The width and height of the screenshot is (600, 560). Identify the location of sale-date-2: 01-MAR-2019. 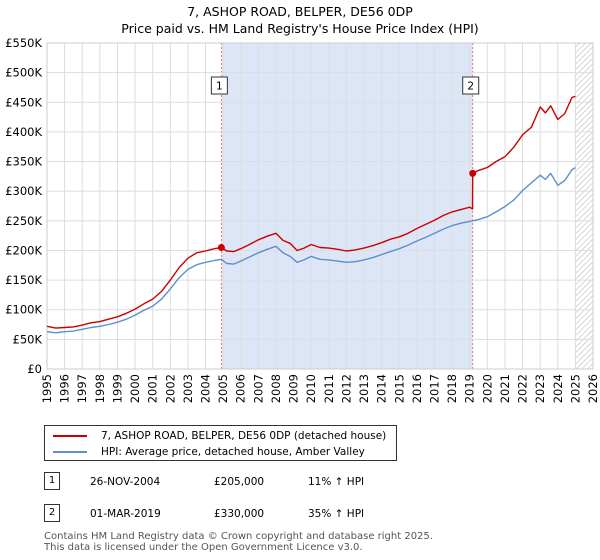
(125, 514).